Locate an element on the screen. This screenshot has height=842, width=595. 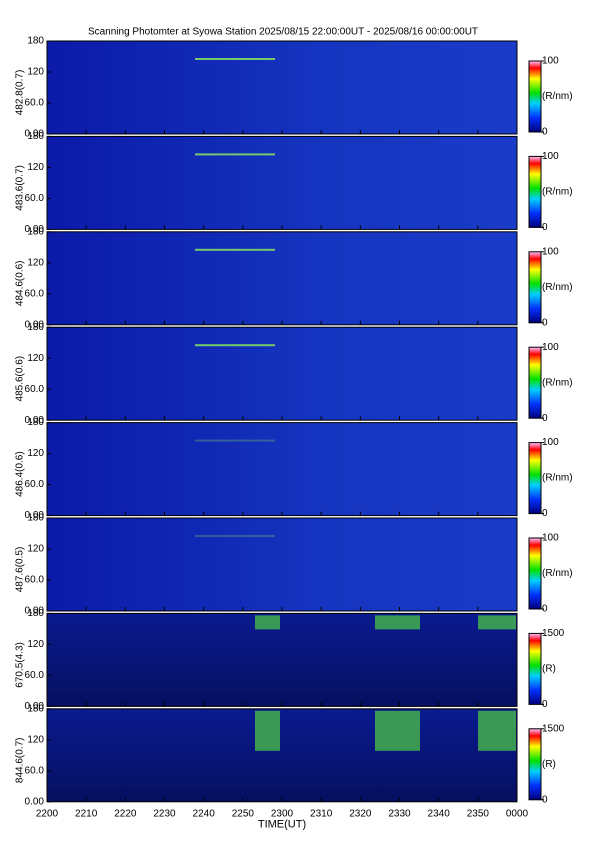
y-axis-label: 483.6(0.7) is located at coordinates (20, 188).